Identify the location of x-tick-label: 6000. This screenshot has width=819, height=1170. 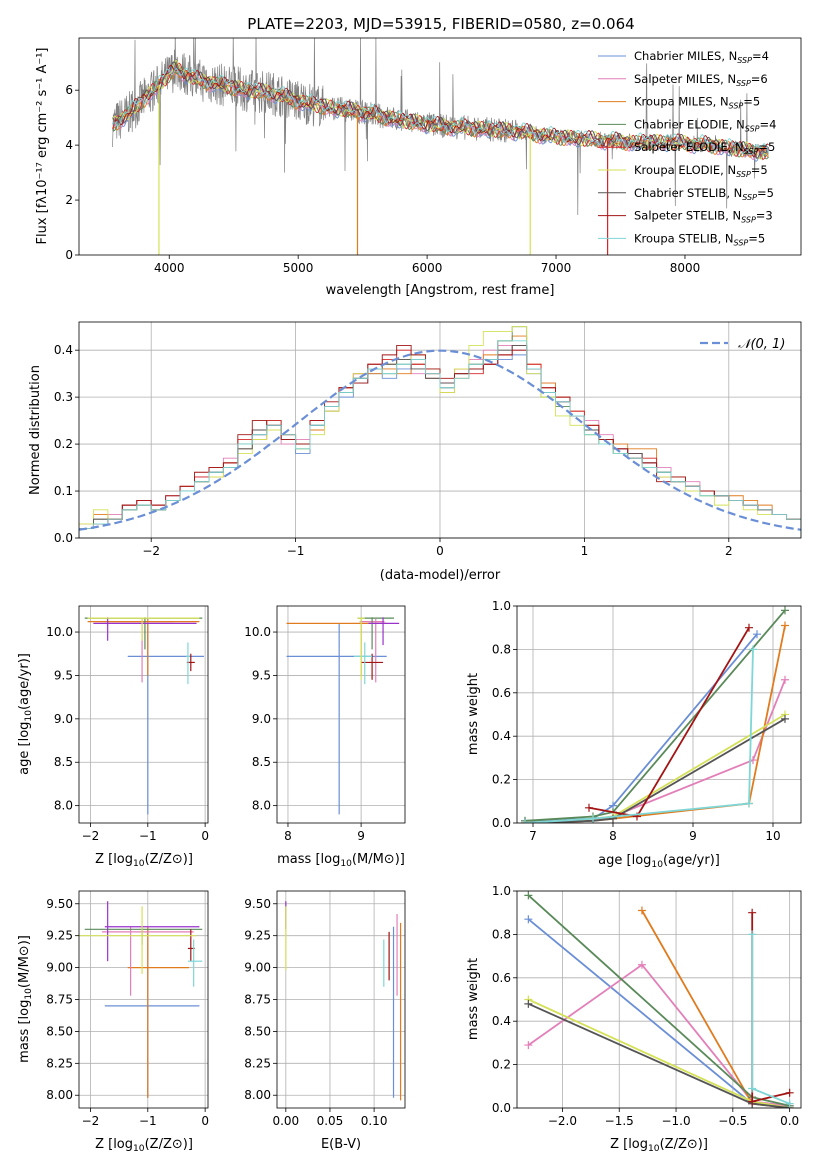
(427, 268).